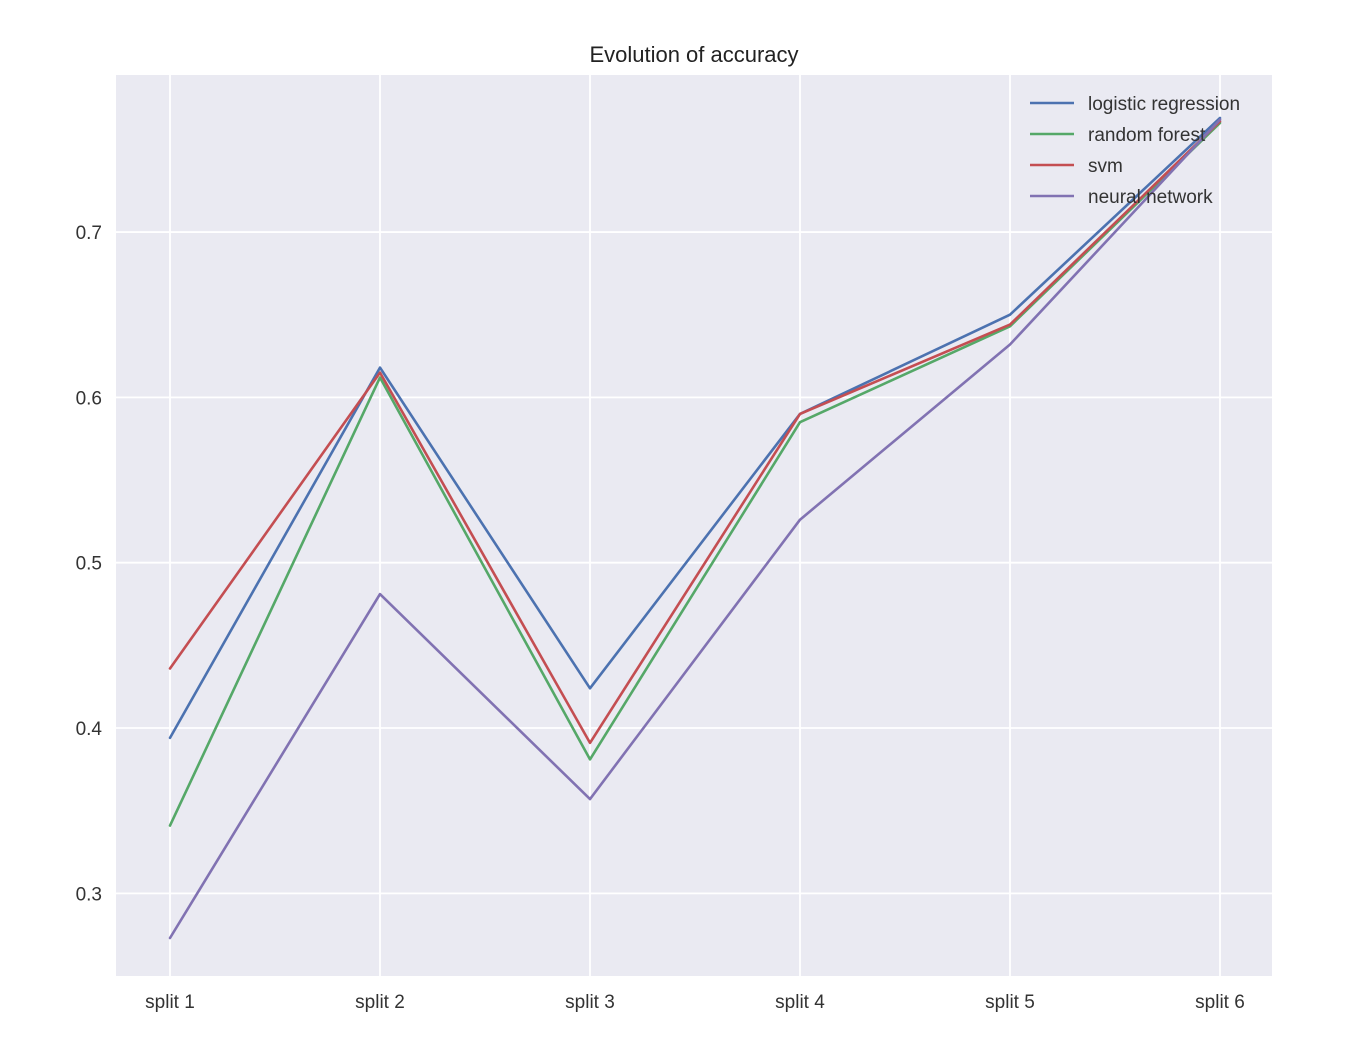 The height and width of the screenshot is (1063, 1364). What do you see at coordinates (89, 894) in the screenshot?
I see `y-tick-label: 0.3` at bounding box center [89, 894].